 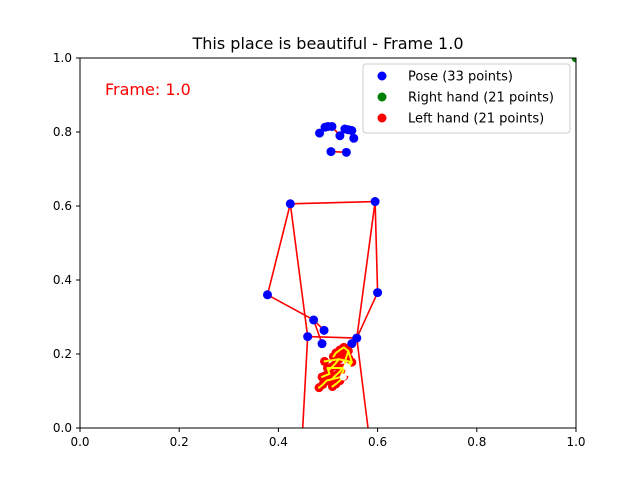 What do you see at coordinates (460, 77) in the screenshot?
I see `legend-label: Pose (33 points)` at bounding box center [460, 77].